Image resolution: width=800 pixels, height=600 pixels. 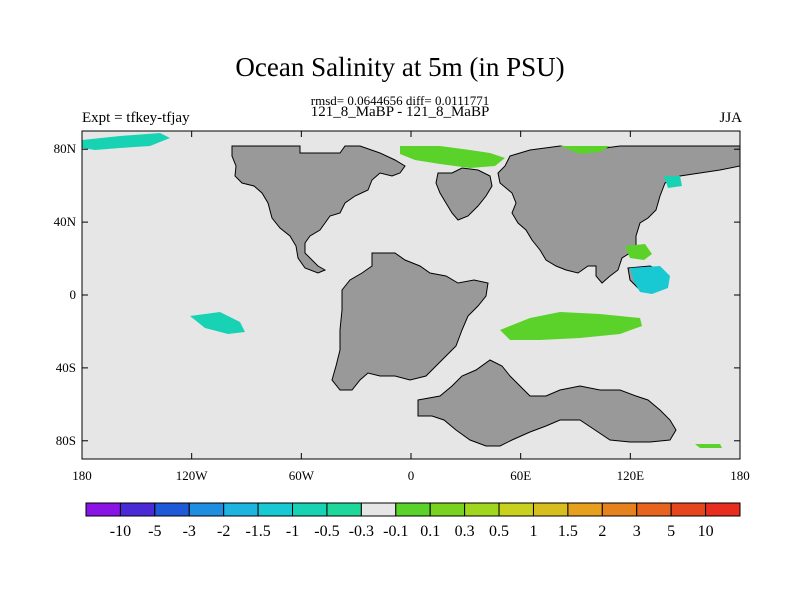 I want to click on colorbar-label: -3, so click(x=189, y=531).